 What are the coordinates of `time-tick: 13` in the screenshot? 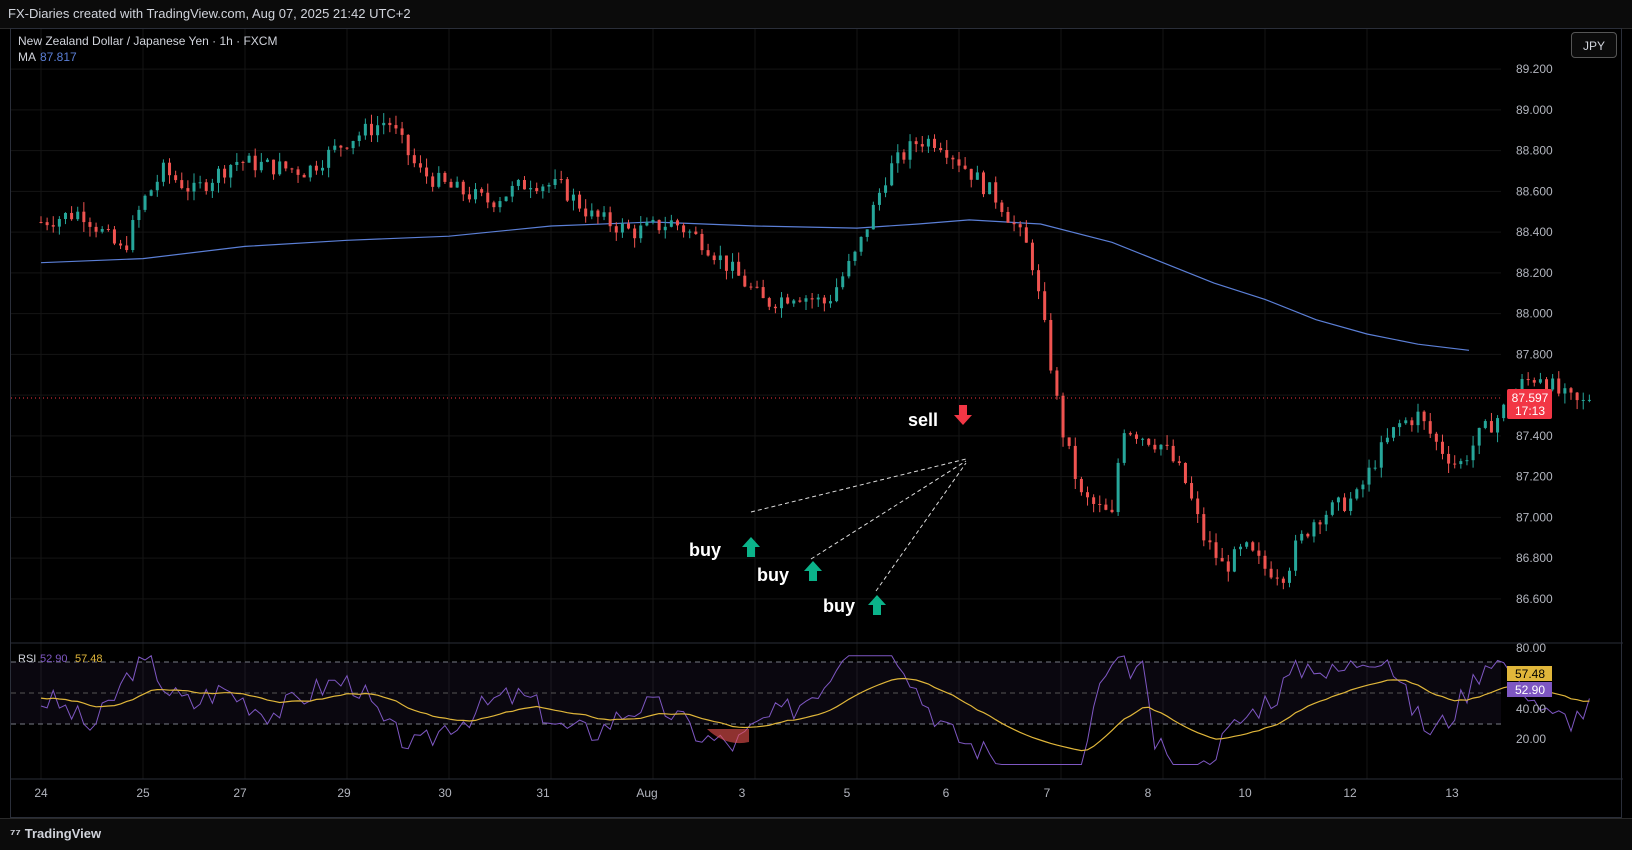 It's located at (1452, 793).